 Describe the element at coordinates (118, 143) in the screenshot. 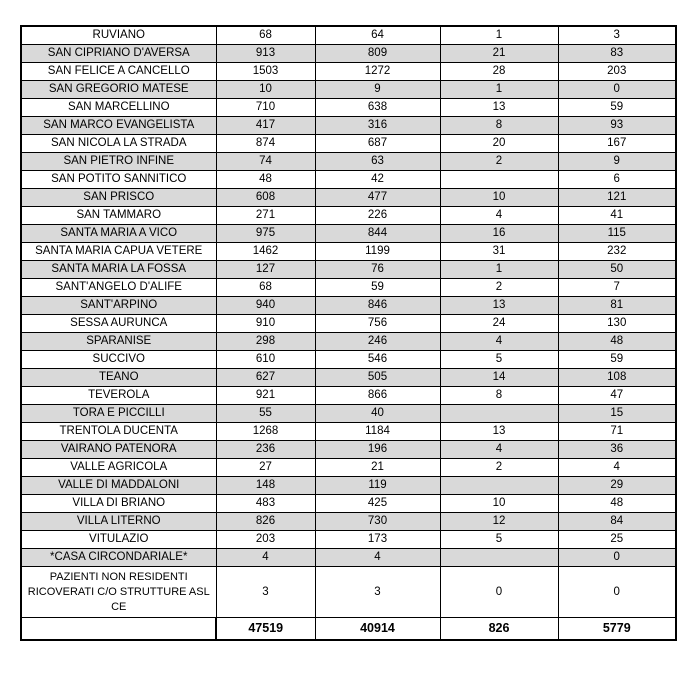

I see `cell-municipality-name: SAN NICOLA LA STRADA` at that location.